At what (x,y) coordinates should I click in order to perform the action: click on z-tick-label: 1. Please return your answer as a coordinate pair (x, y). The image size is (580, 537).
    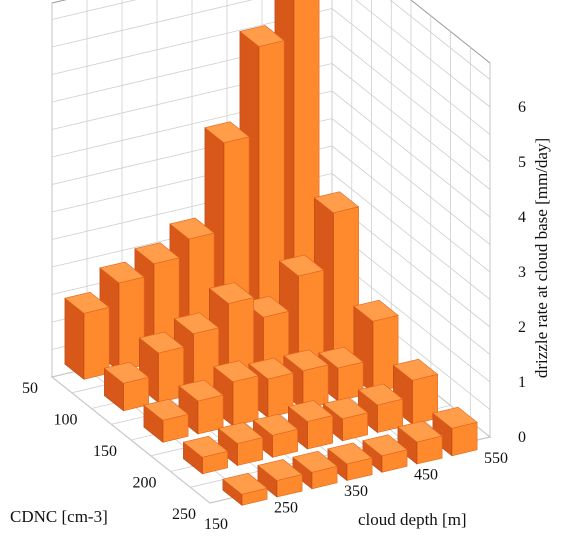
    Looking at the image, I should click on (522, 382).